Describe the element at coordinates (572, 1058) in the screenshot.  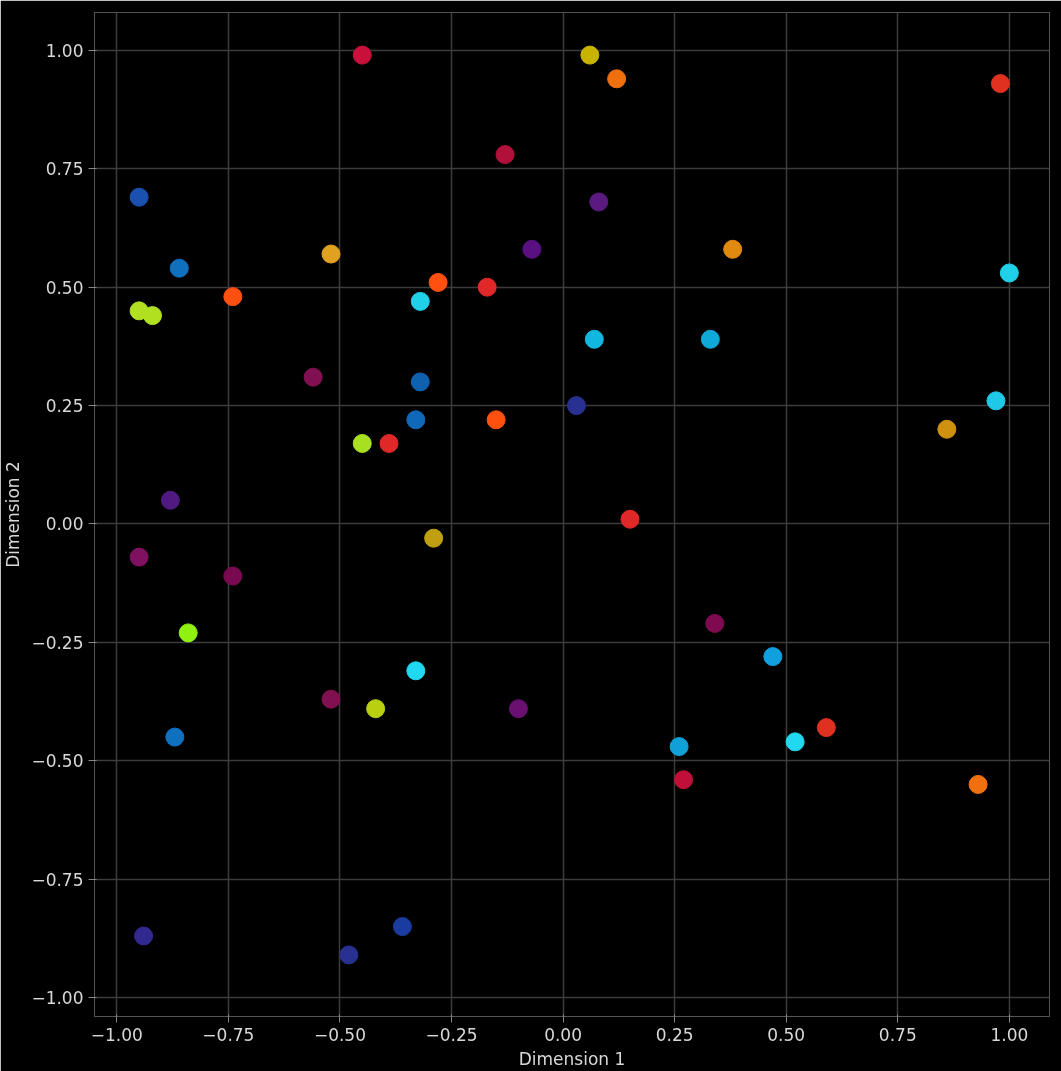
I see `x-axis-title: Dimension 1` at that location.